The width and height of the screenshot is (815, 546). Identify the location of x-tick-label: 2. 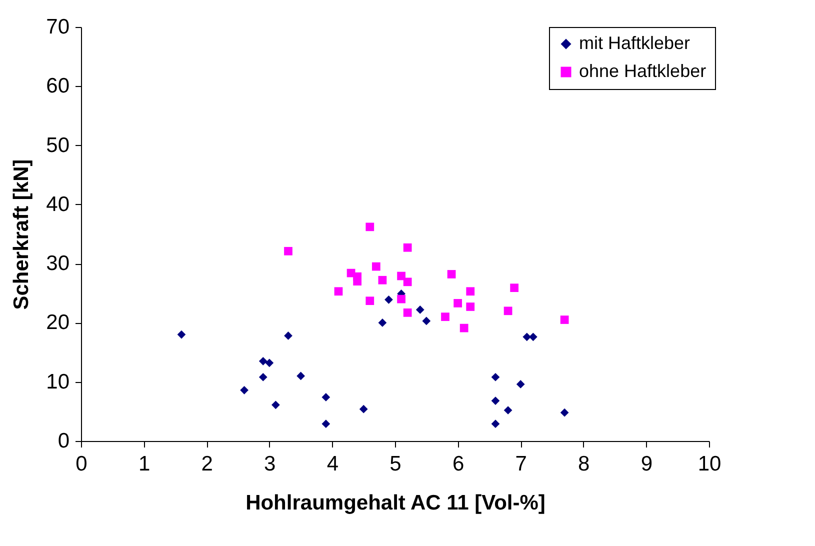
(207, 464).